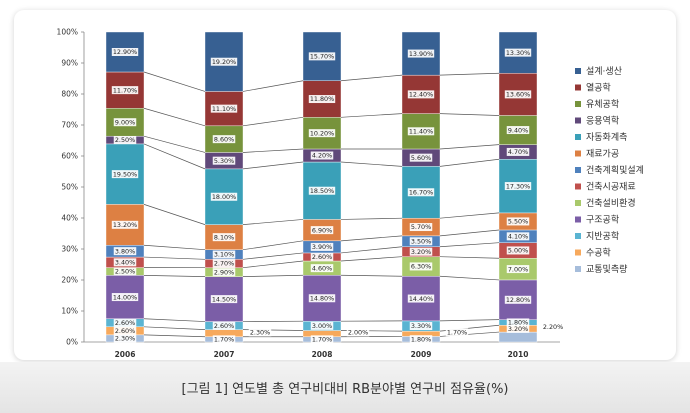 The image size is (690, 413). Describe the element at coordinates (125, 225) in the screenshot. I see `data-label: 13.20%` at that location.